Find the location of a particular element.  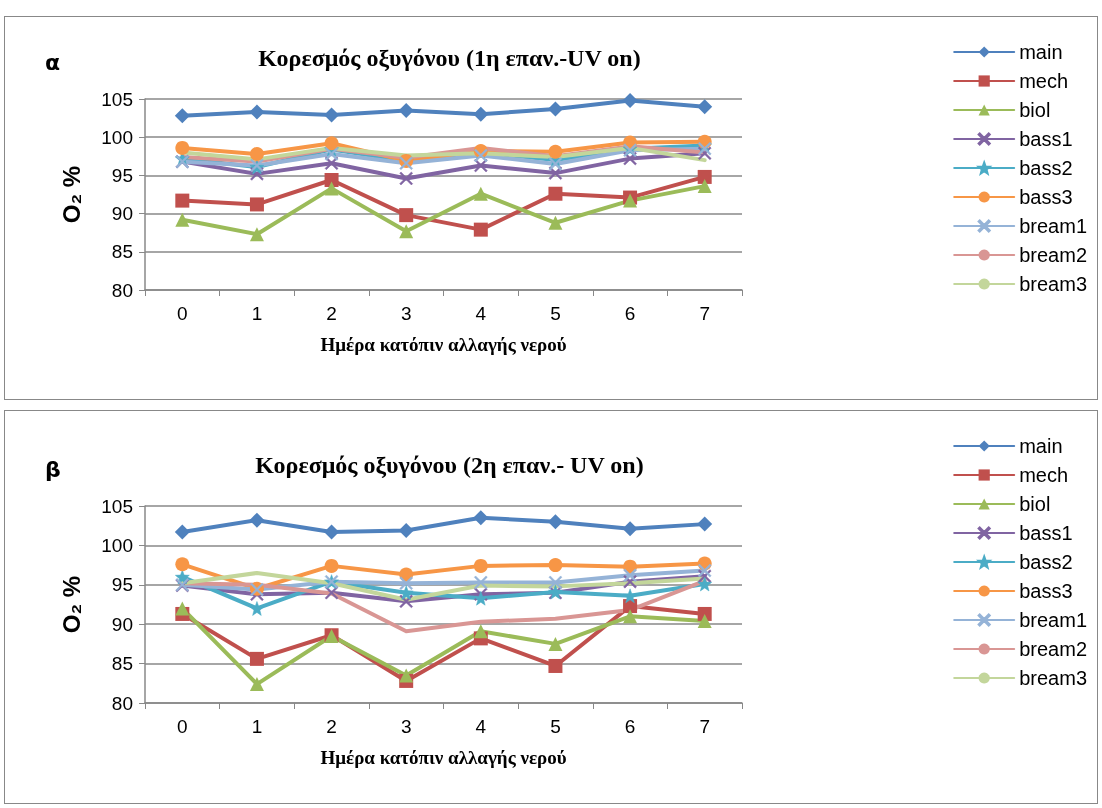

chart-title: Κορεσμός οξυγόνου (2η επαν.- UV on) is located at coordinates (449, 465).